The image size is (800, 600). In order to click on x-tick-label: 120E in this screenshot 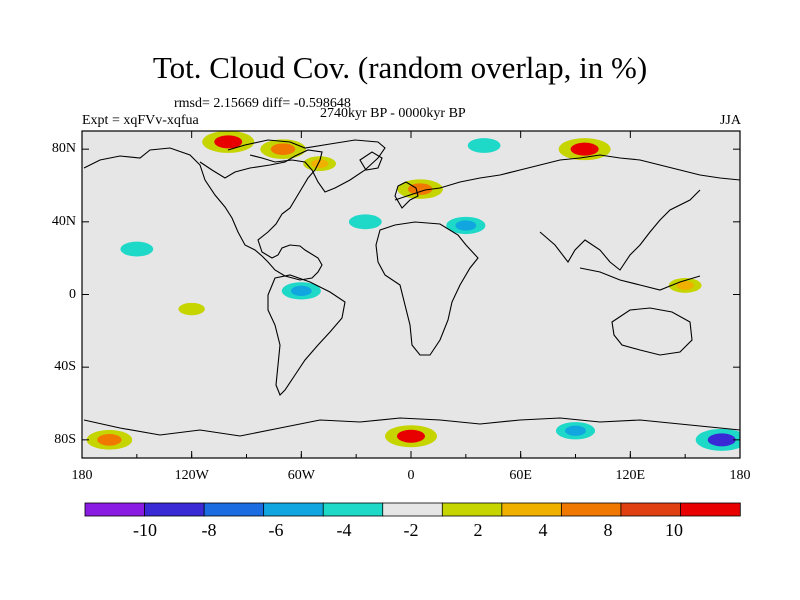, I will do `click(630, 475)`.